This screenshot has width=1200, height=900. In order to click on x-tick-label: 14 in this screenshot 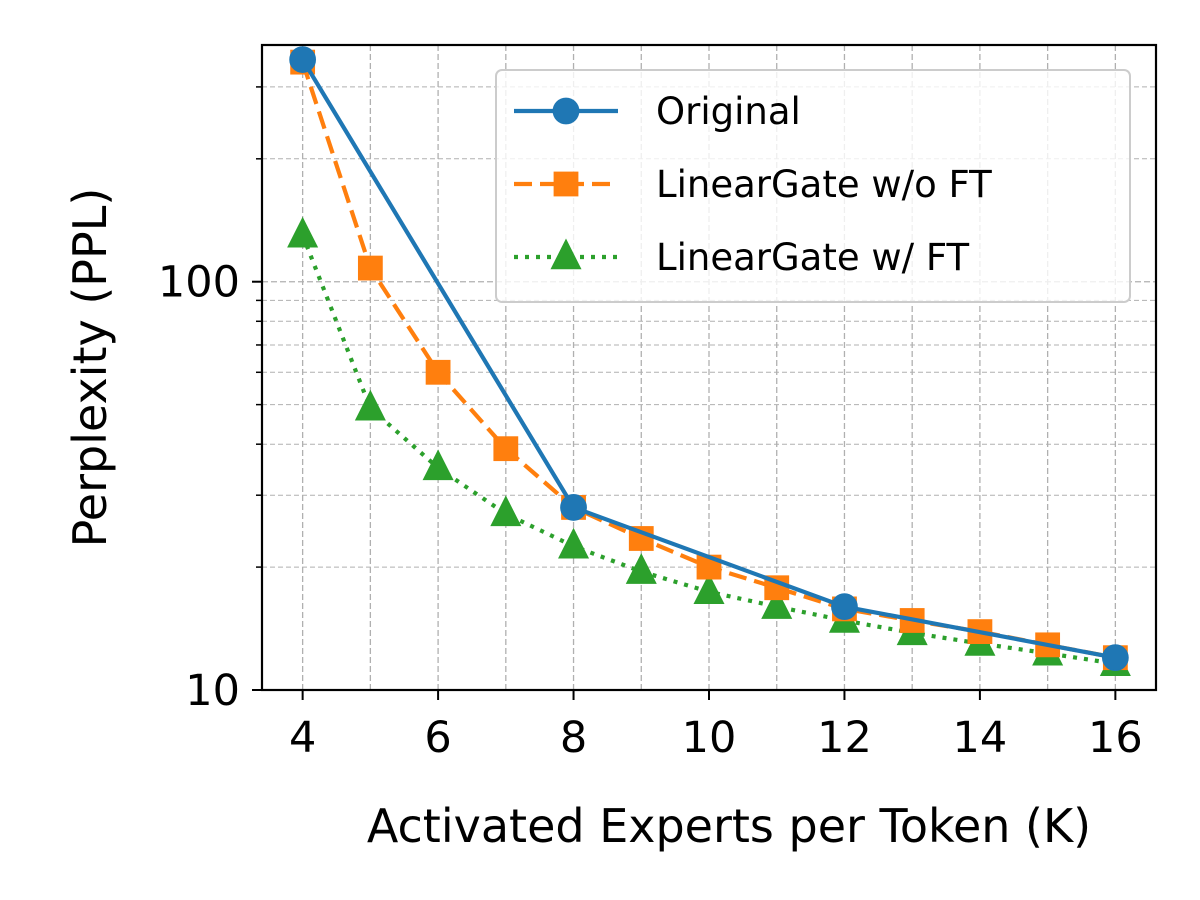, I will do `click(980, 738)`.